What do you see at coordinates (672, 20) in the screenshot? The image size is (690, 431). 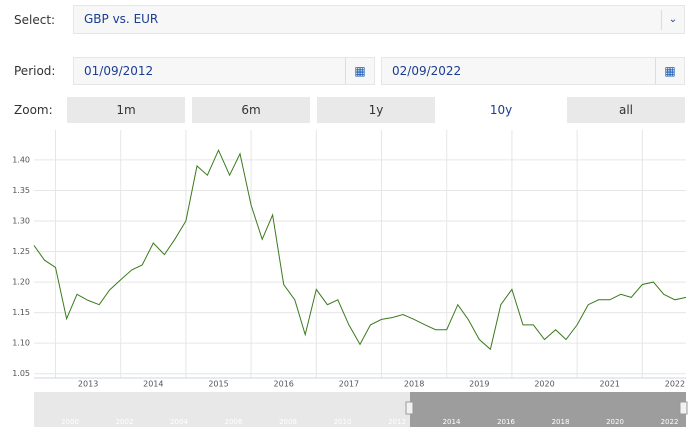 I see `dropdown-arrow: ⌄` at bounding box center [672, 20].